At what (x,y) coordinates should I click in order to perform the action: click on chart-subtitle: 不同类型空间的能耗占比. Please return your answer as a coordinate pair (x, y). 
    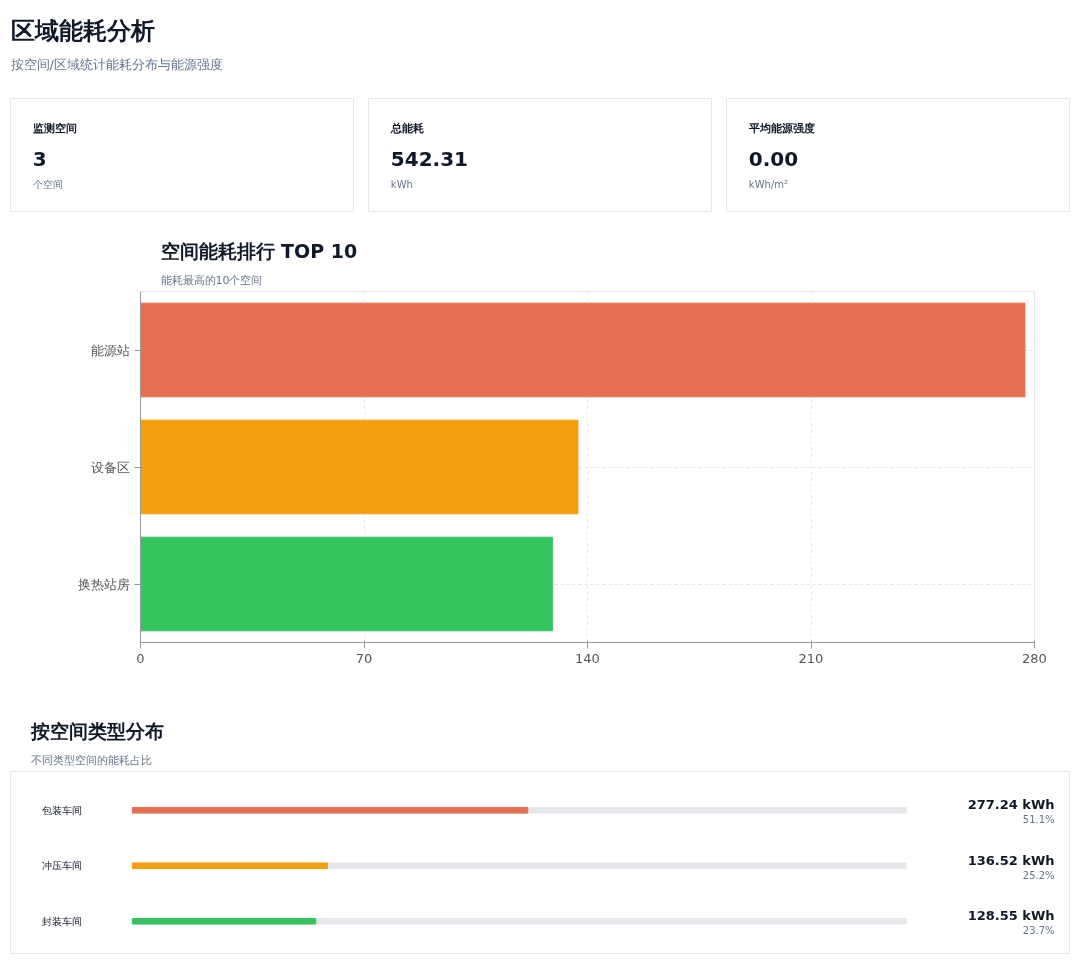
    Looking at the image, I should click on (91, 760).